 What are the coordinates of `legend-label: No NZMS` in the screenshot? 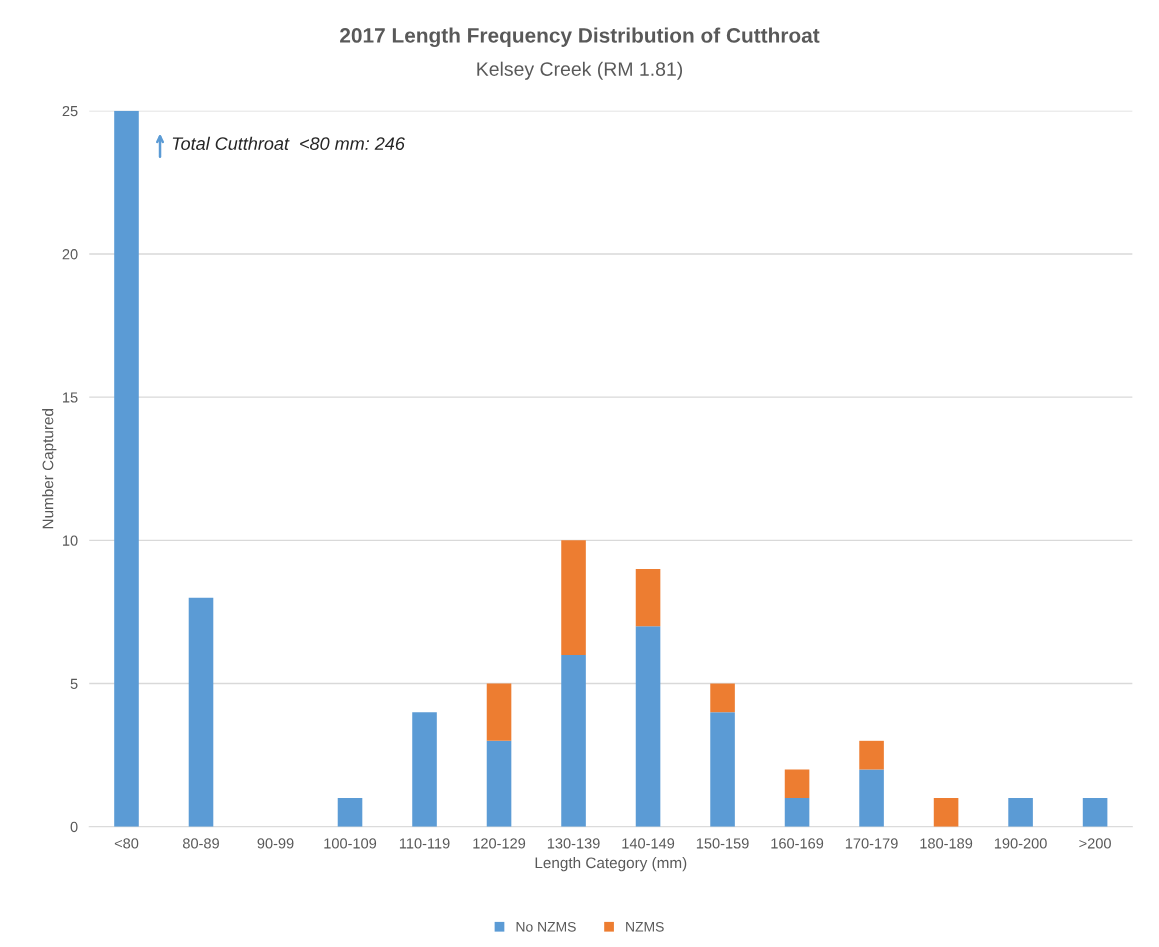 It's located at (546, 926).